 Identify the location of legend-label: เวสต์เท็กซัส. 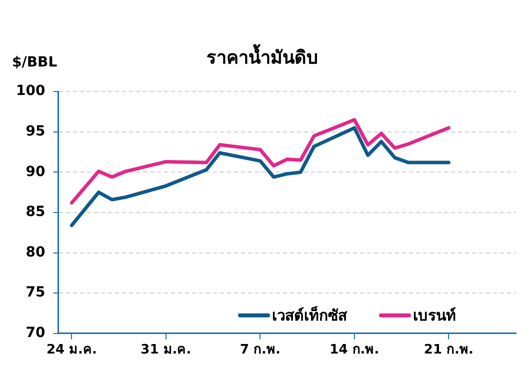
(310, 314).